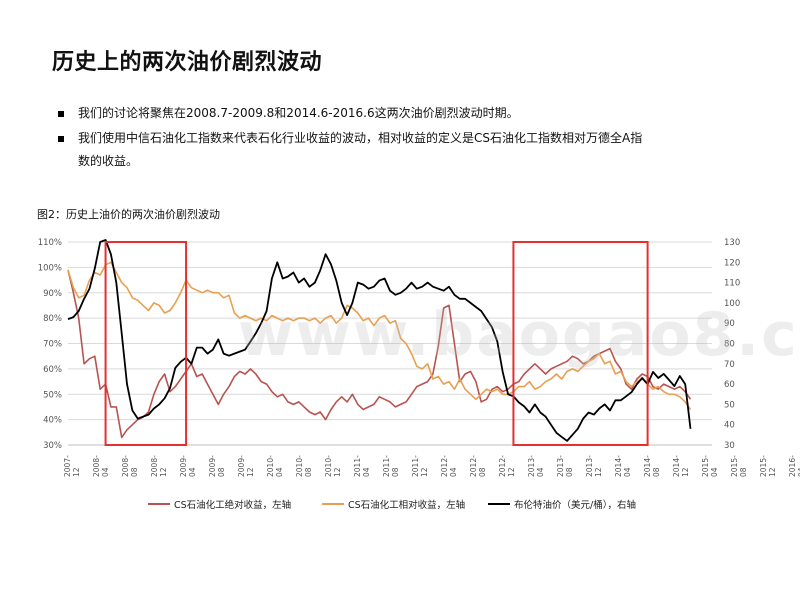 The image size is (800, 600). Describe the element at coordinates (499, 504) in the screenshot. I see `legend-swatch-brent` at that location.